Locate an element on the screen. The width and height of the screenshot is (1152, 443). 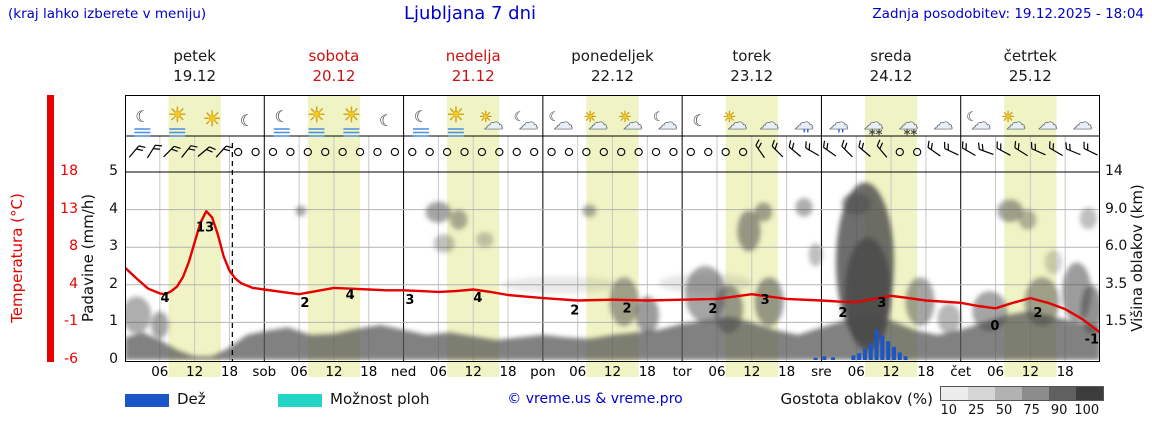
temp-tick: 13 is located at coordinates (69, 208).